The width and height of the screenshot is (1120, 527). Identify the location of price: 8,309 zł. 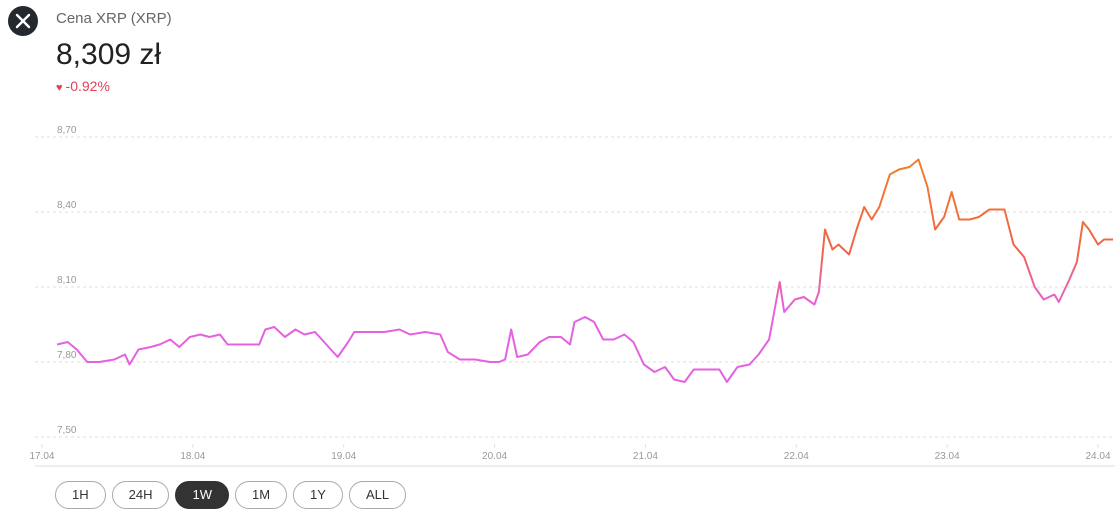
(109, 54).